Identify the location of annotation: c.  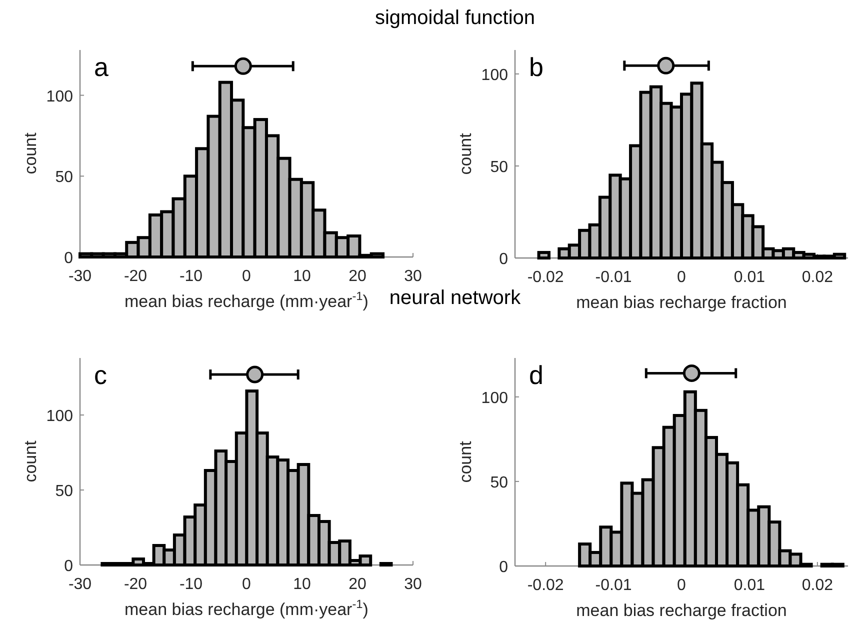
(100, 375).